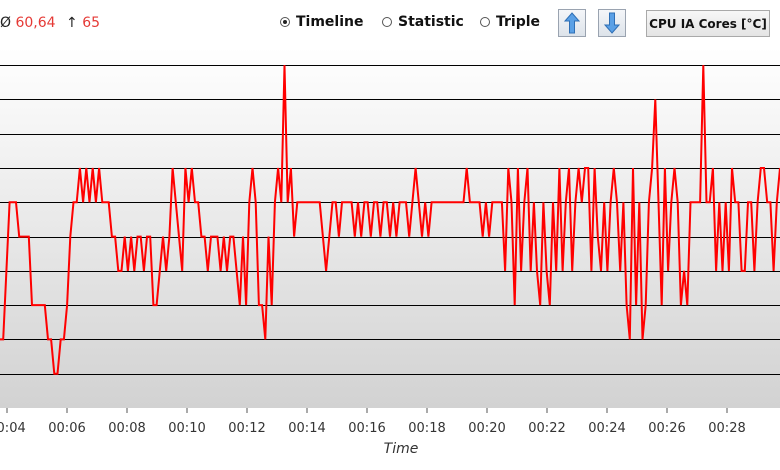  What do you see at coordinates (708, 23) in the screenshot?
I see `sensor-select-button: CPU IA Cores [°C]` at bounding box center [708, 23].